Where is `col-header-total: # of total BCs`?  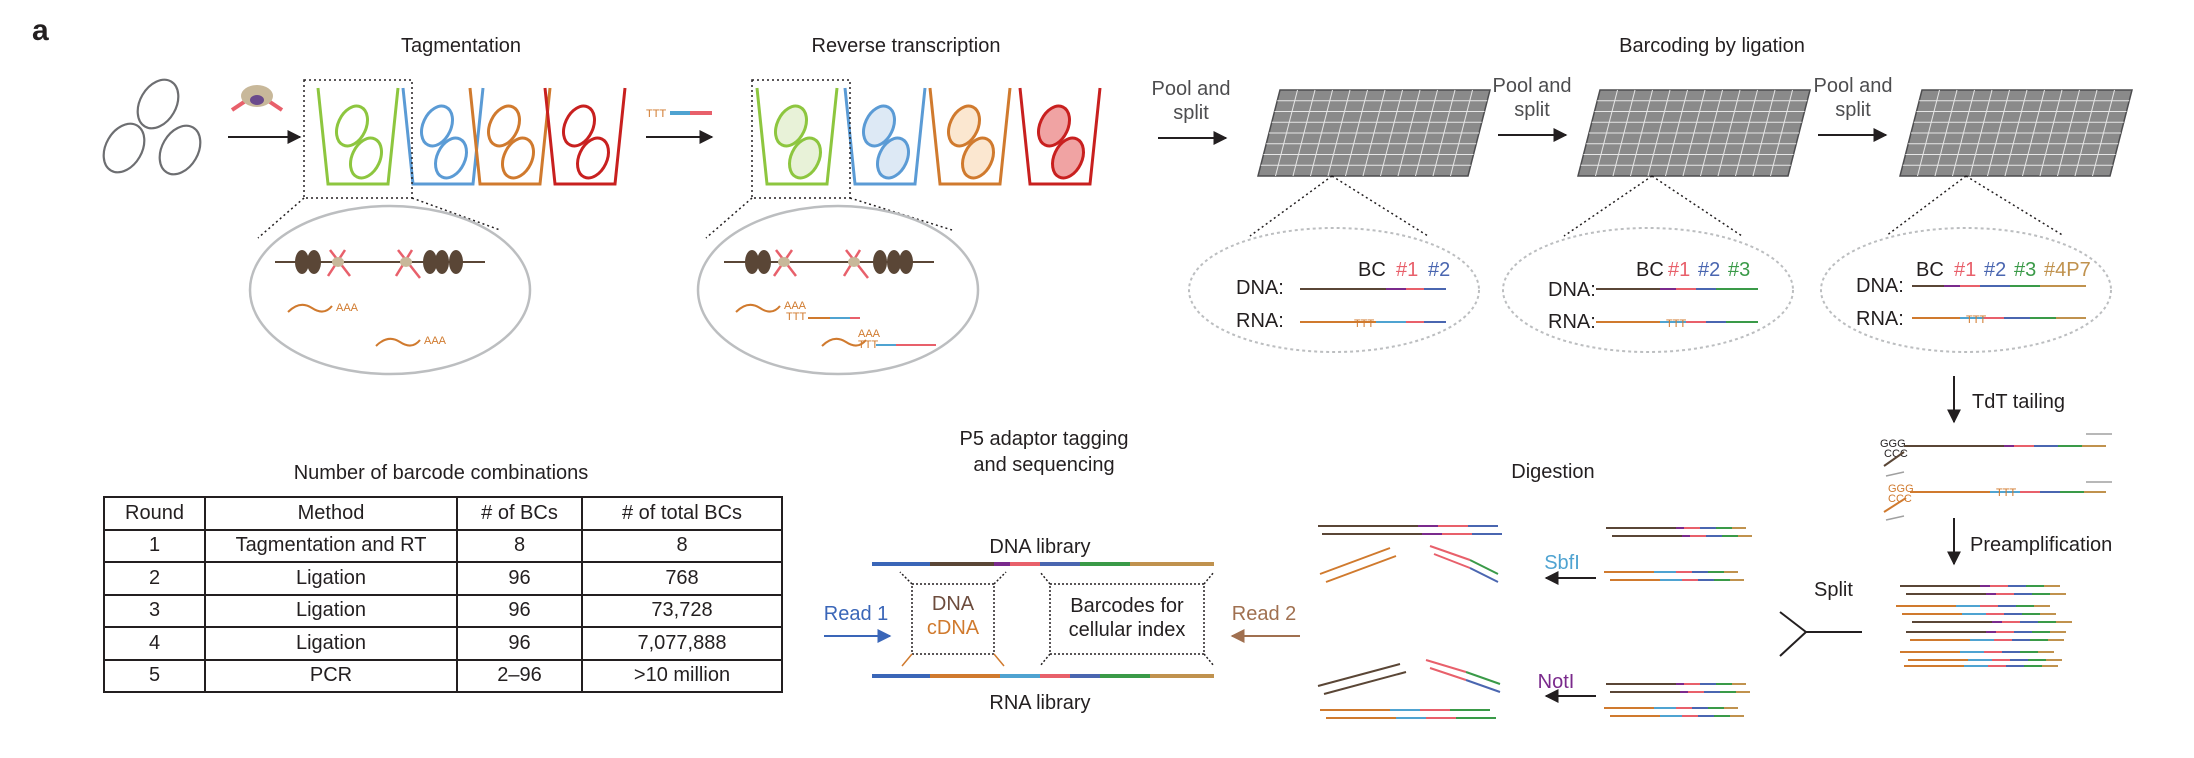 col-header-total: # of total BCs is located at coordinates (682, 513).